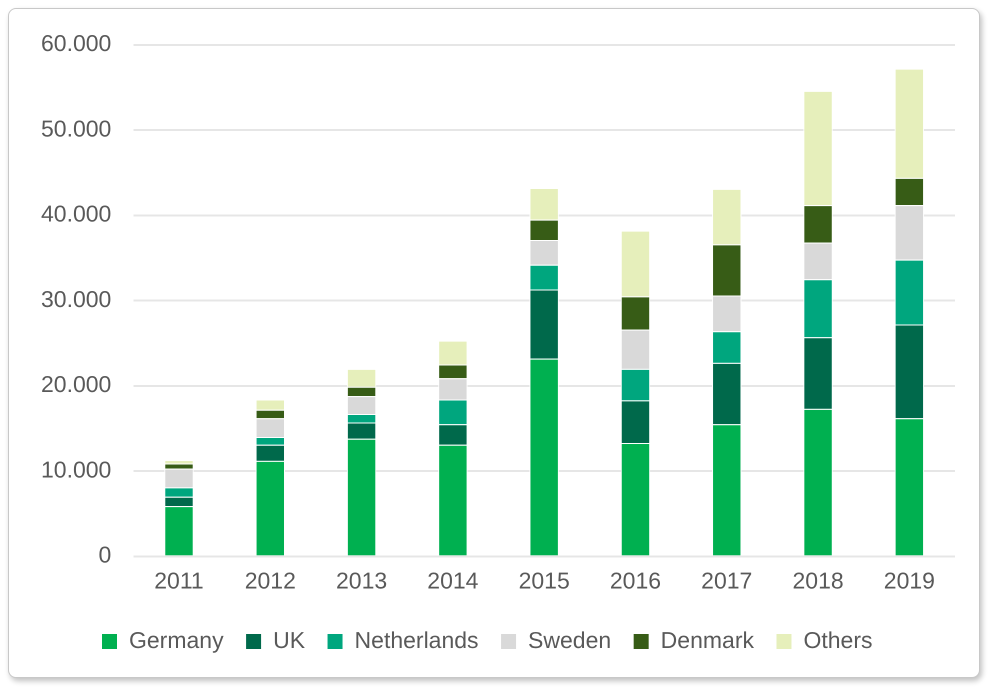 Image resolution: width=992 pixels, height=688 pixels. What do you see at coordinates (76, 43) in the screenshot?
I see `y-tick-label: 60.000` at bounding box center [76, 43].